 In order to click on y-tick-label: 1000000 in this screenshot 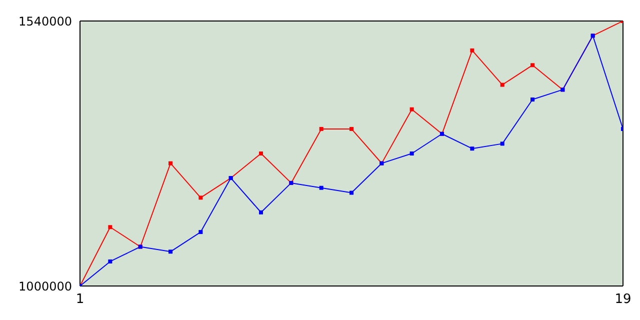, I will do `click(45, 286)`.